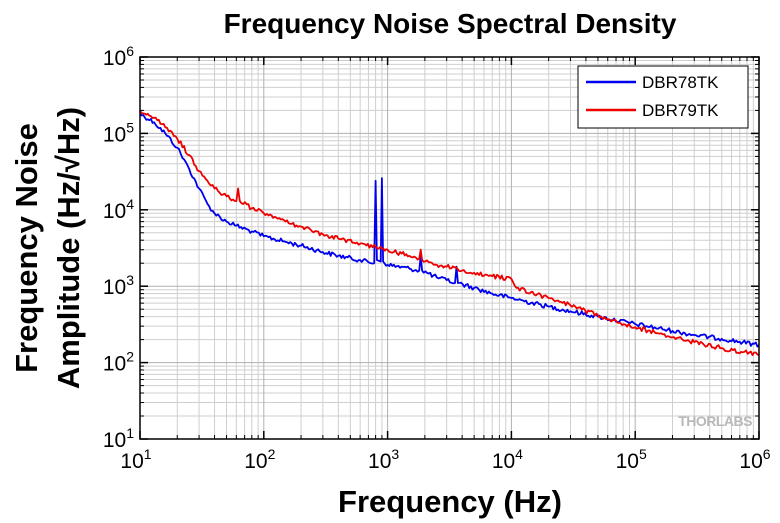  Describe the element at coordinates (118, 132) in the screenshot. I see `y-tick-label: 10⁵` at that location.